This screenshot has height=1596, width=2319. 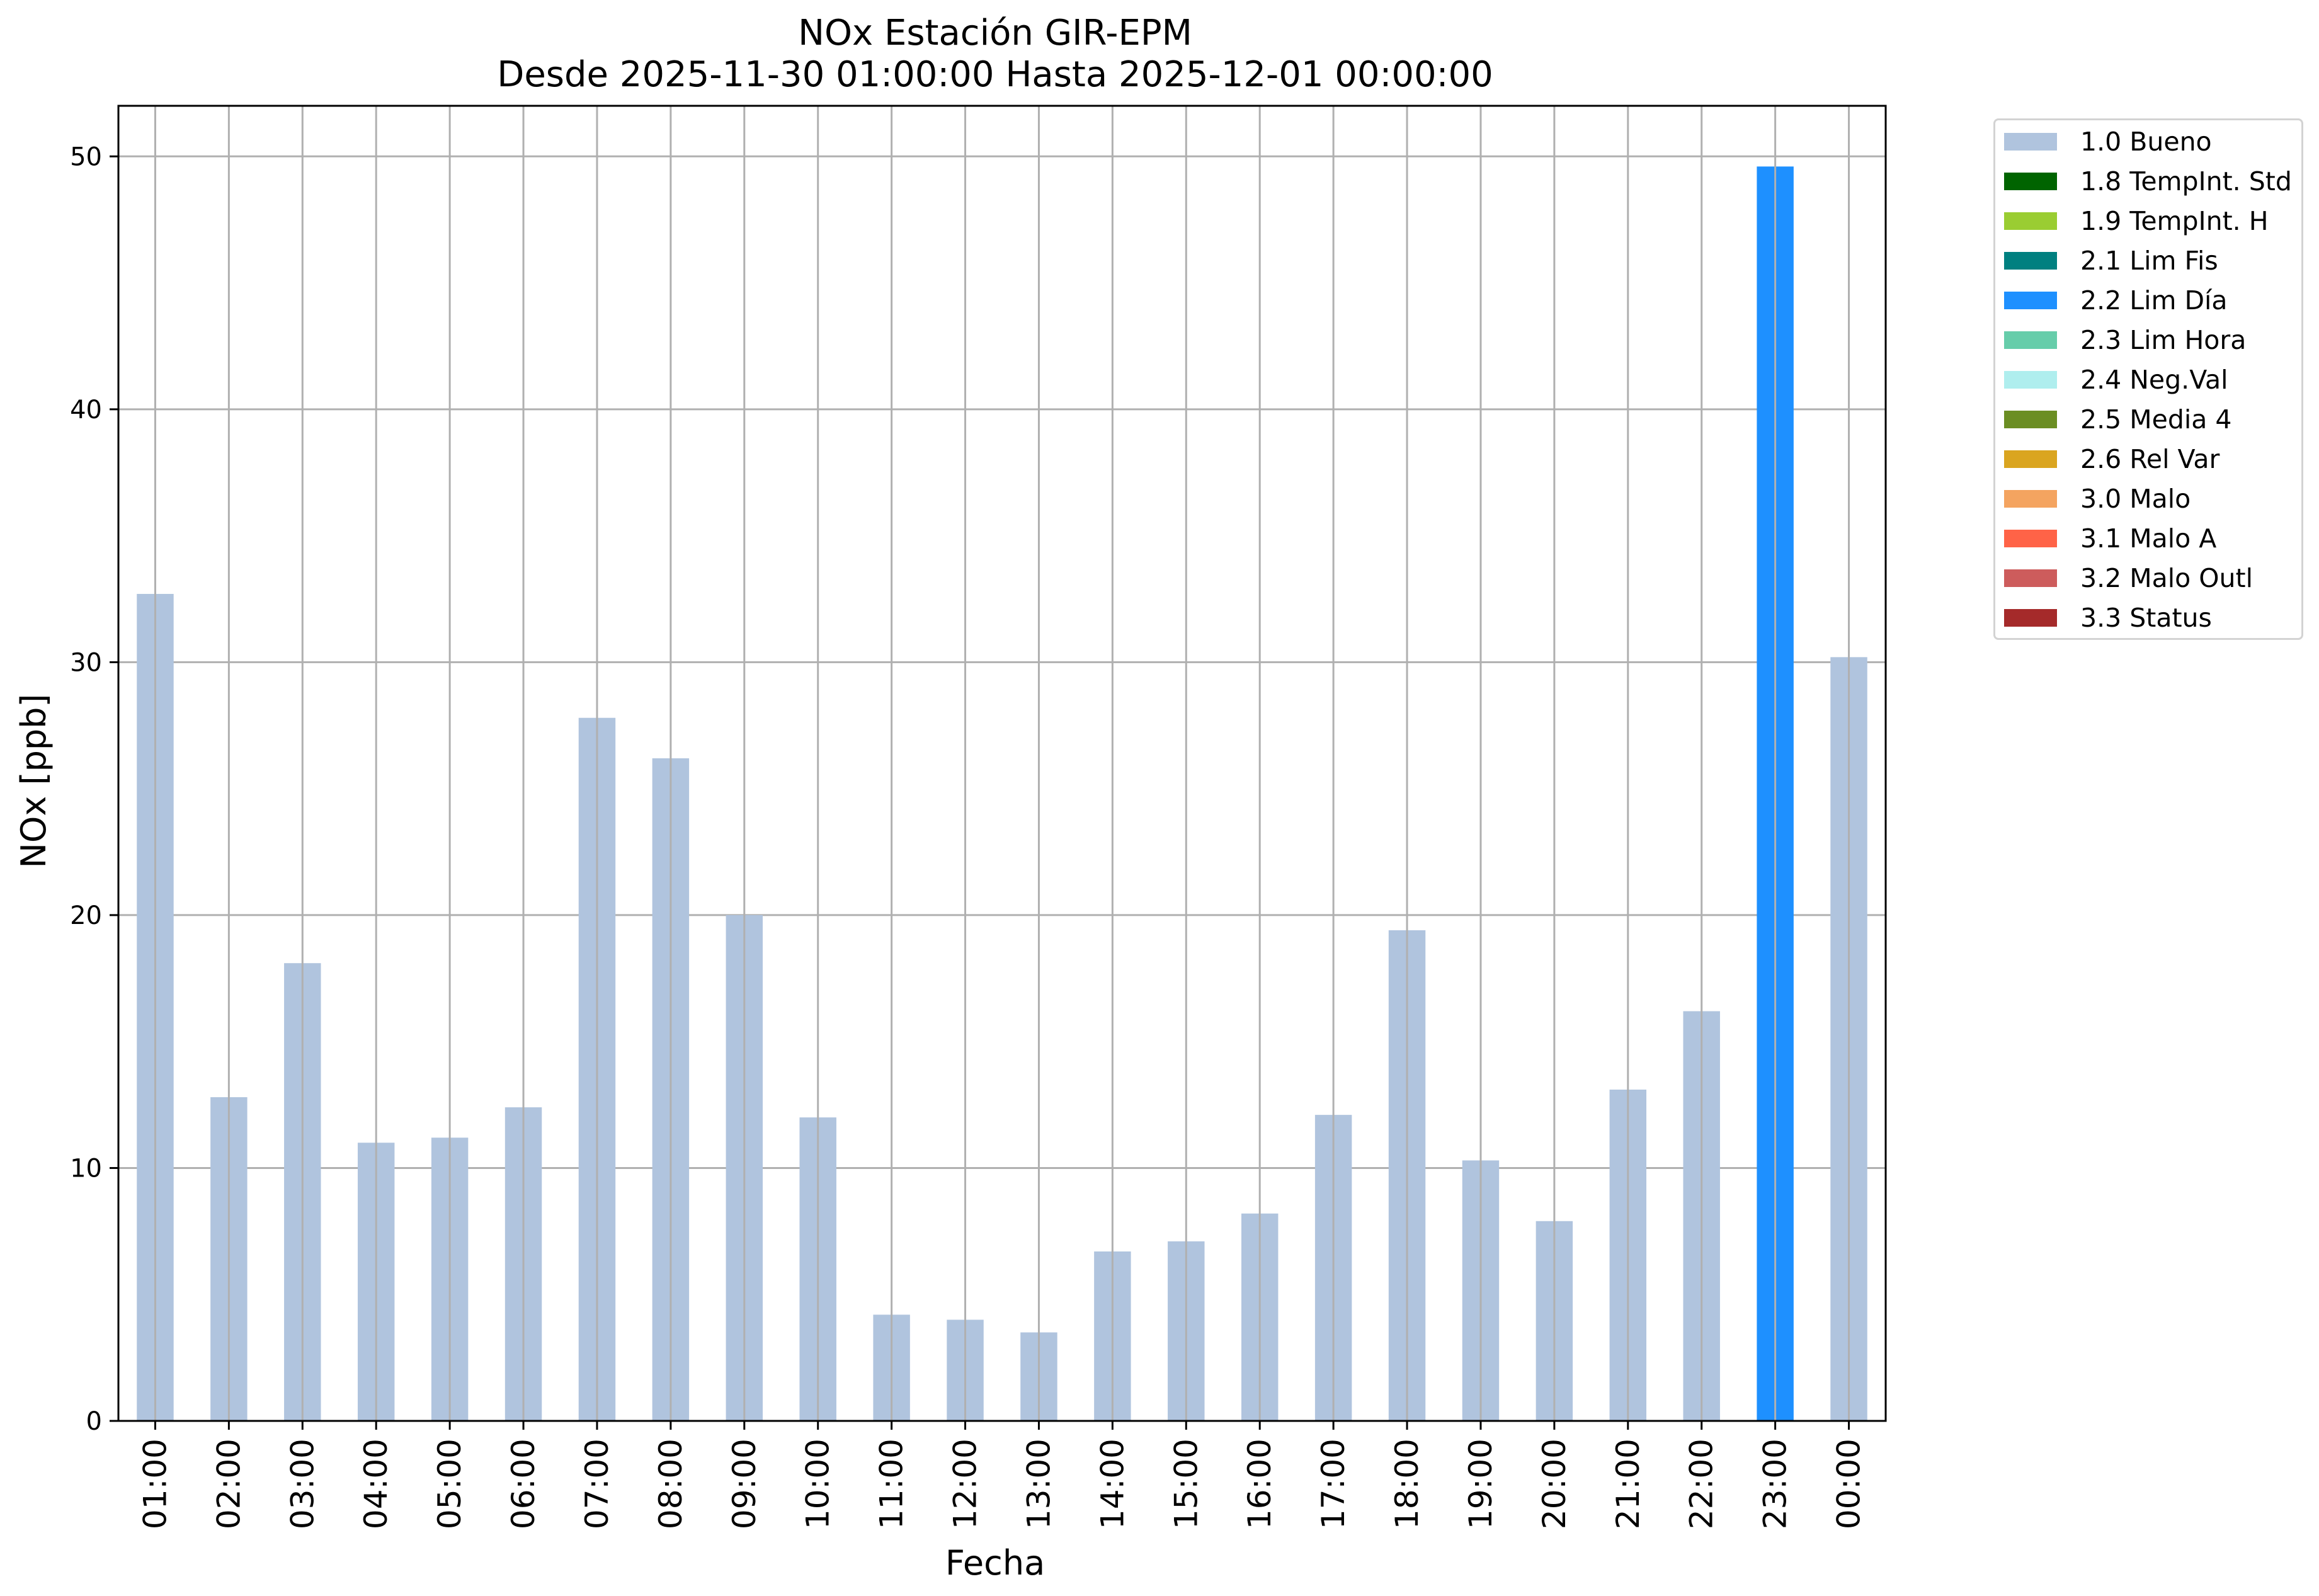 I want to click on x-tick-label: 14:00, so click(x=1112, y=1484).